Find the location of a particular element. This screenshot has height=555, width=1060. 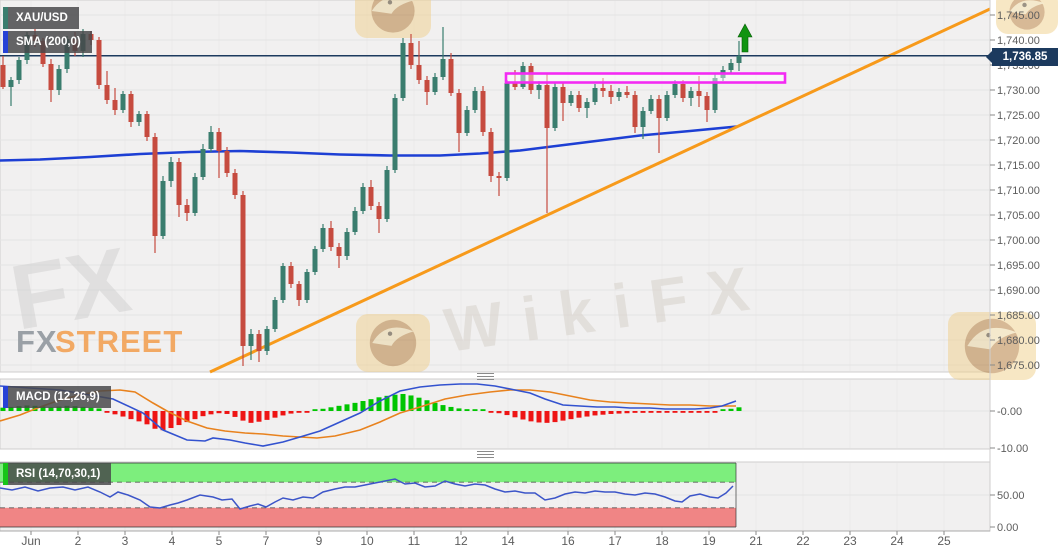

fxstreet-logo-fx: FX is located at coordinates (37, 341).